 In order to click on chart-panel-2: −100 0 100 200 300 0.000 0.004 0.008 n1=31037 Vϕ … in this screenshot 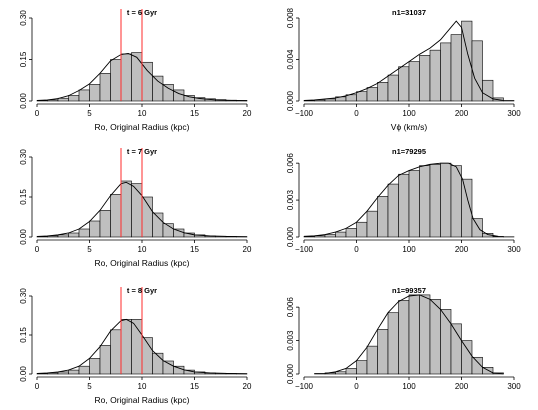, I will do `click(403, 69)`.